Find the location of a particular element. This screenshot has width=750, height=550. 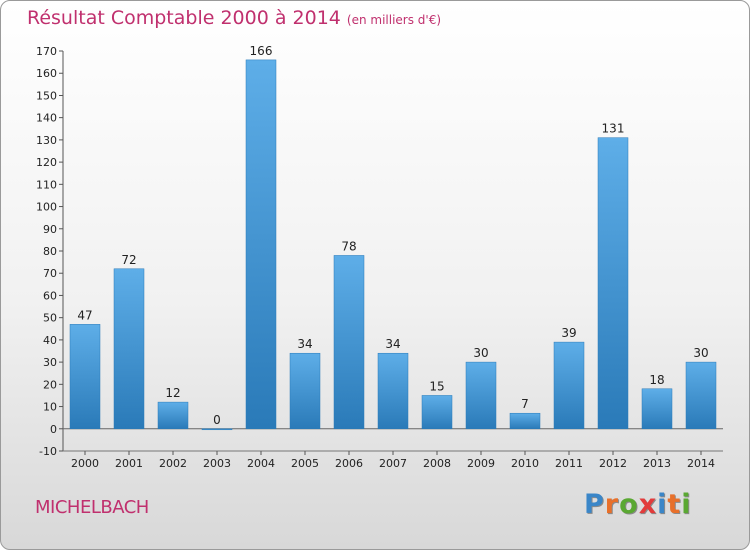

y-tick-label: 10 is located at coordinates (50, 407).